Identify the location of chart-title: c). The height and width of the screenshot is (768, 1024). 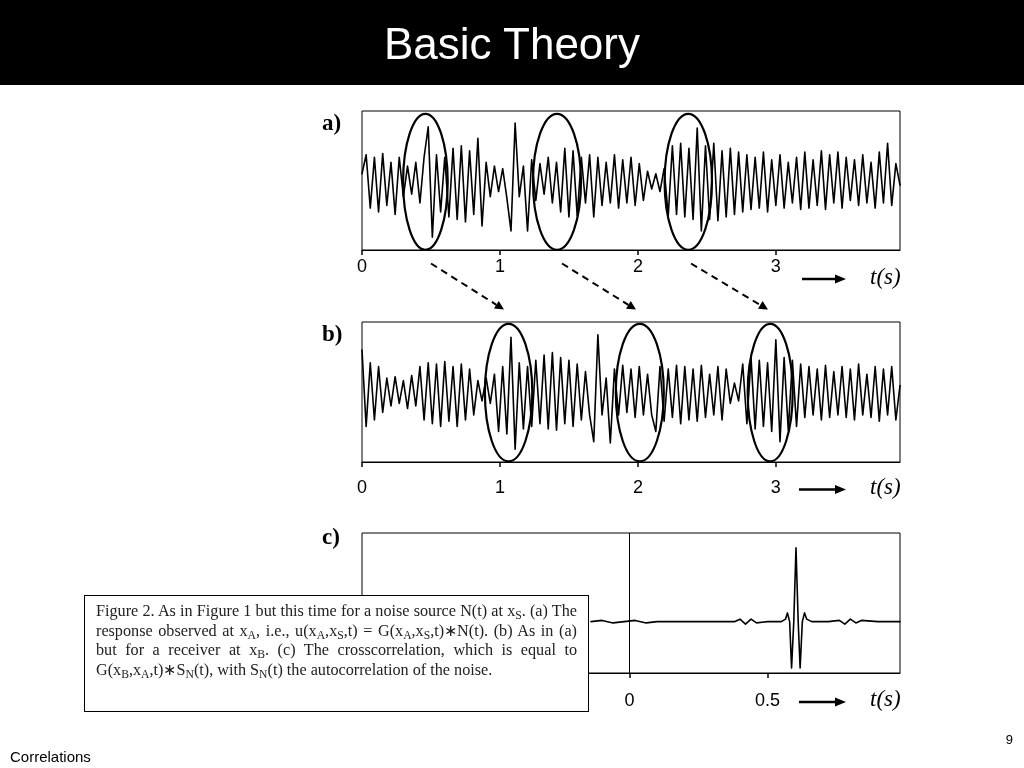
(331, 536).